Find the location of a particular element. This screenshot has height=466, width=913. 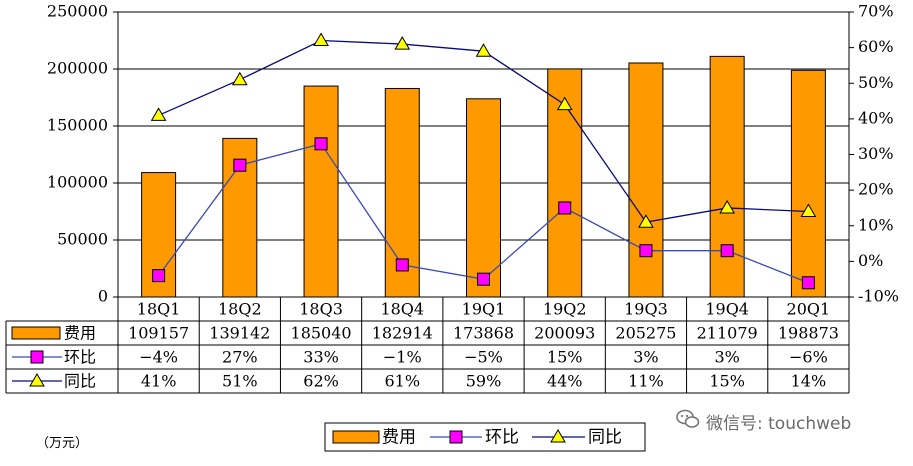

x-tick-label: 19Q2 is located at coordinates (565, 309).